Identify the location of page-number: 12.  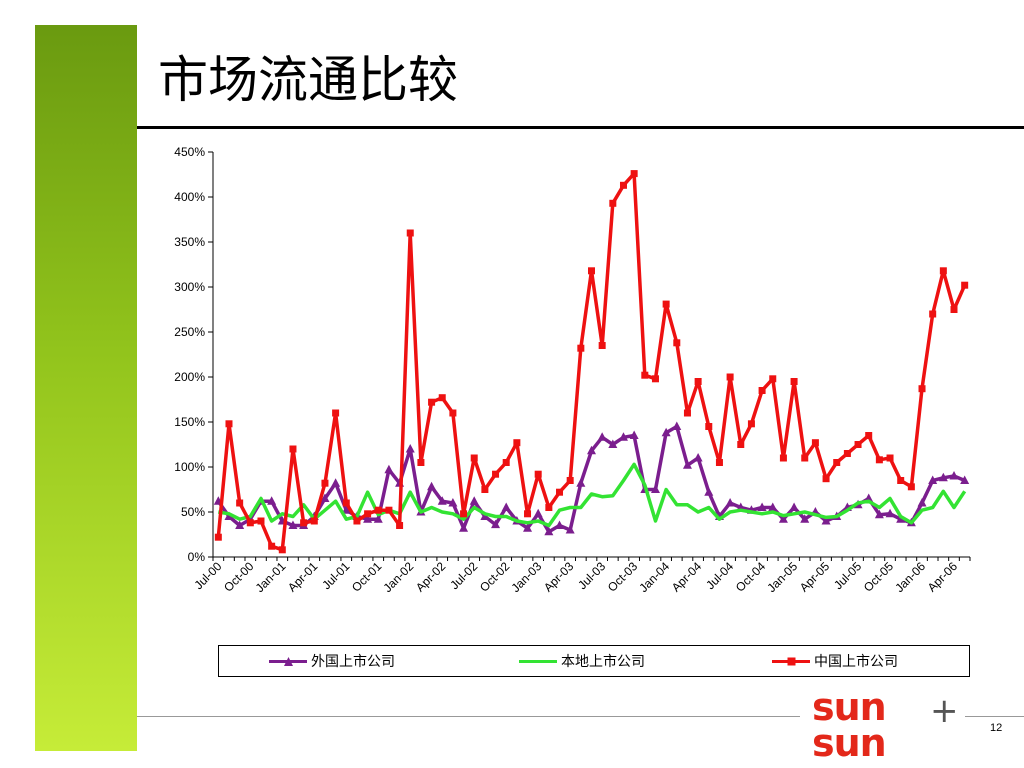
(996, 728).